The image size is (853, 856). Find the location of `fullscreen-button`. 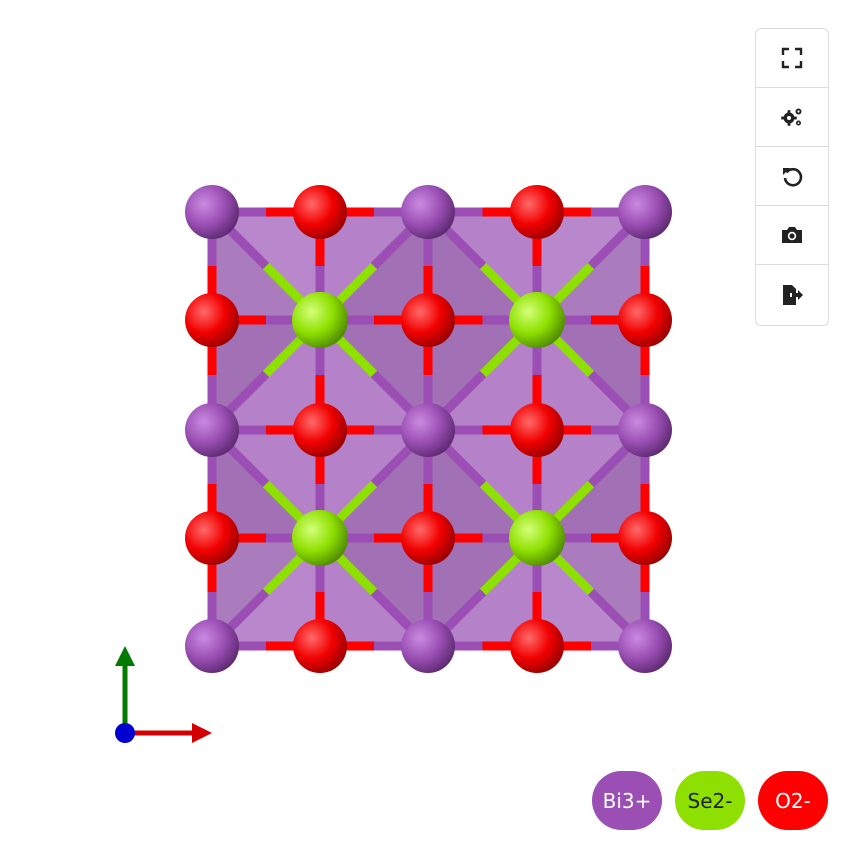

fullscreen-button is located at coordinates (792, 58).